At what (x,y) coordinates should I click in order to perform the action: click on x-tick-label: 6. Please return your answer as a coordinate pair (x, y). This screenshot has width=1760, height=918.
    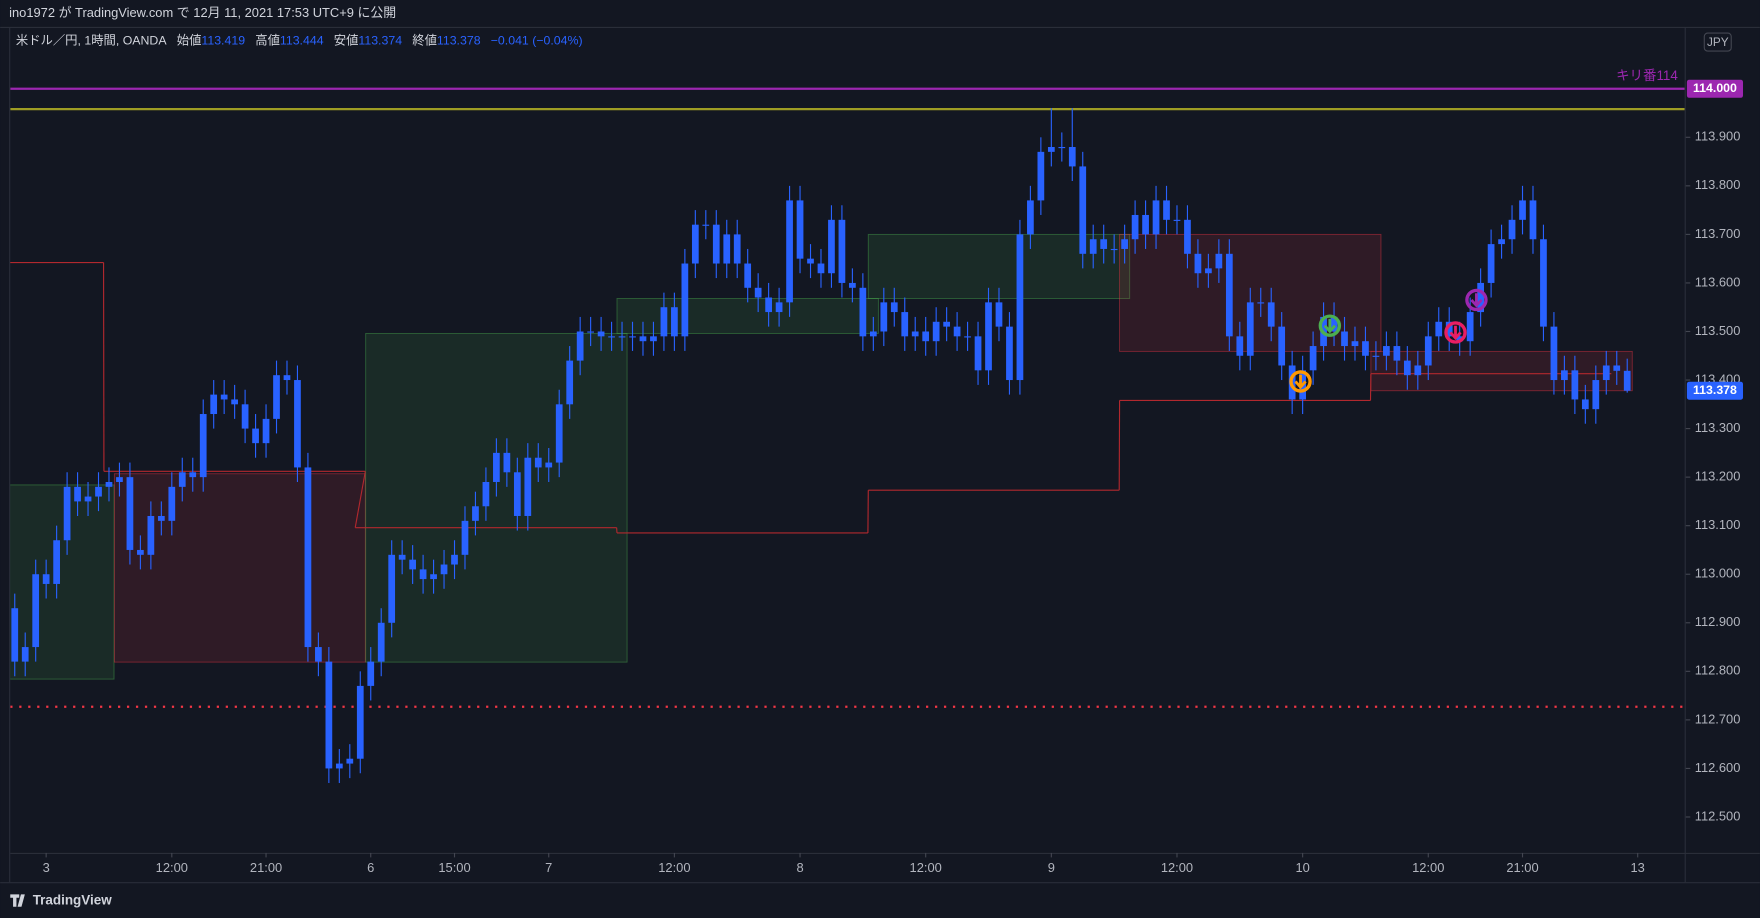
    Looking at the image, I should click on (370, 867).